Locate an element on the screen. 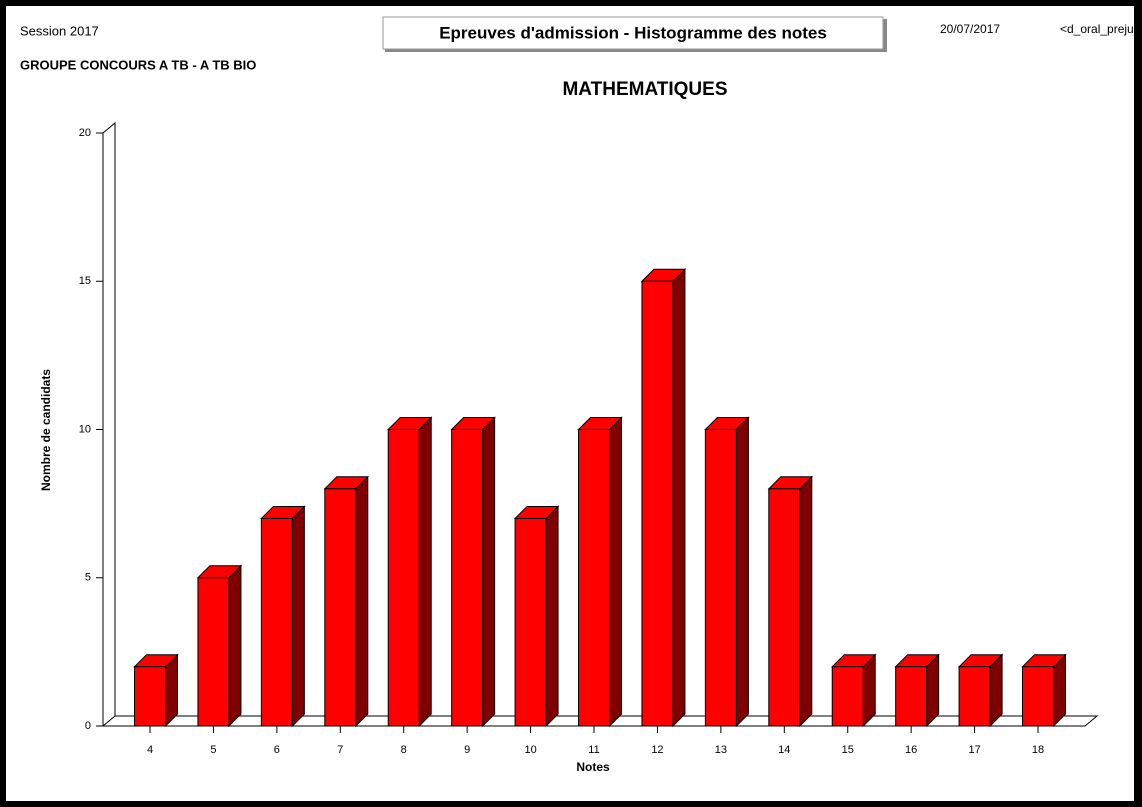  x-tick-label: 16 is located at coordinates (911, 750).